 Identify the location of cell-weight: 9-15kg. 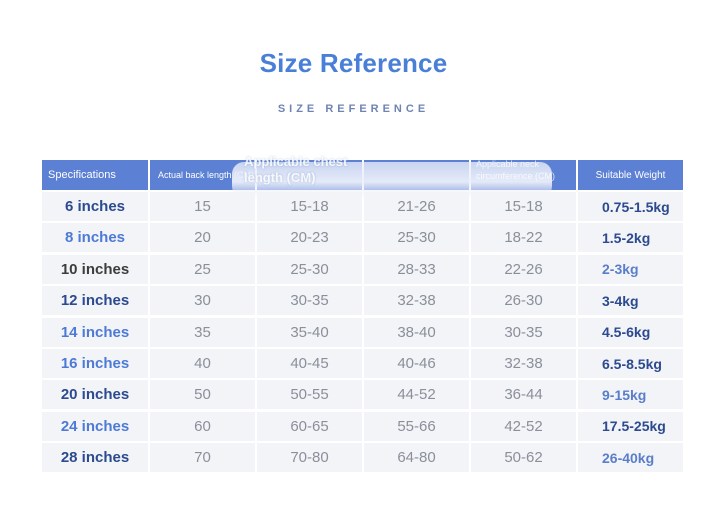
(630, 395).